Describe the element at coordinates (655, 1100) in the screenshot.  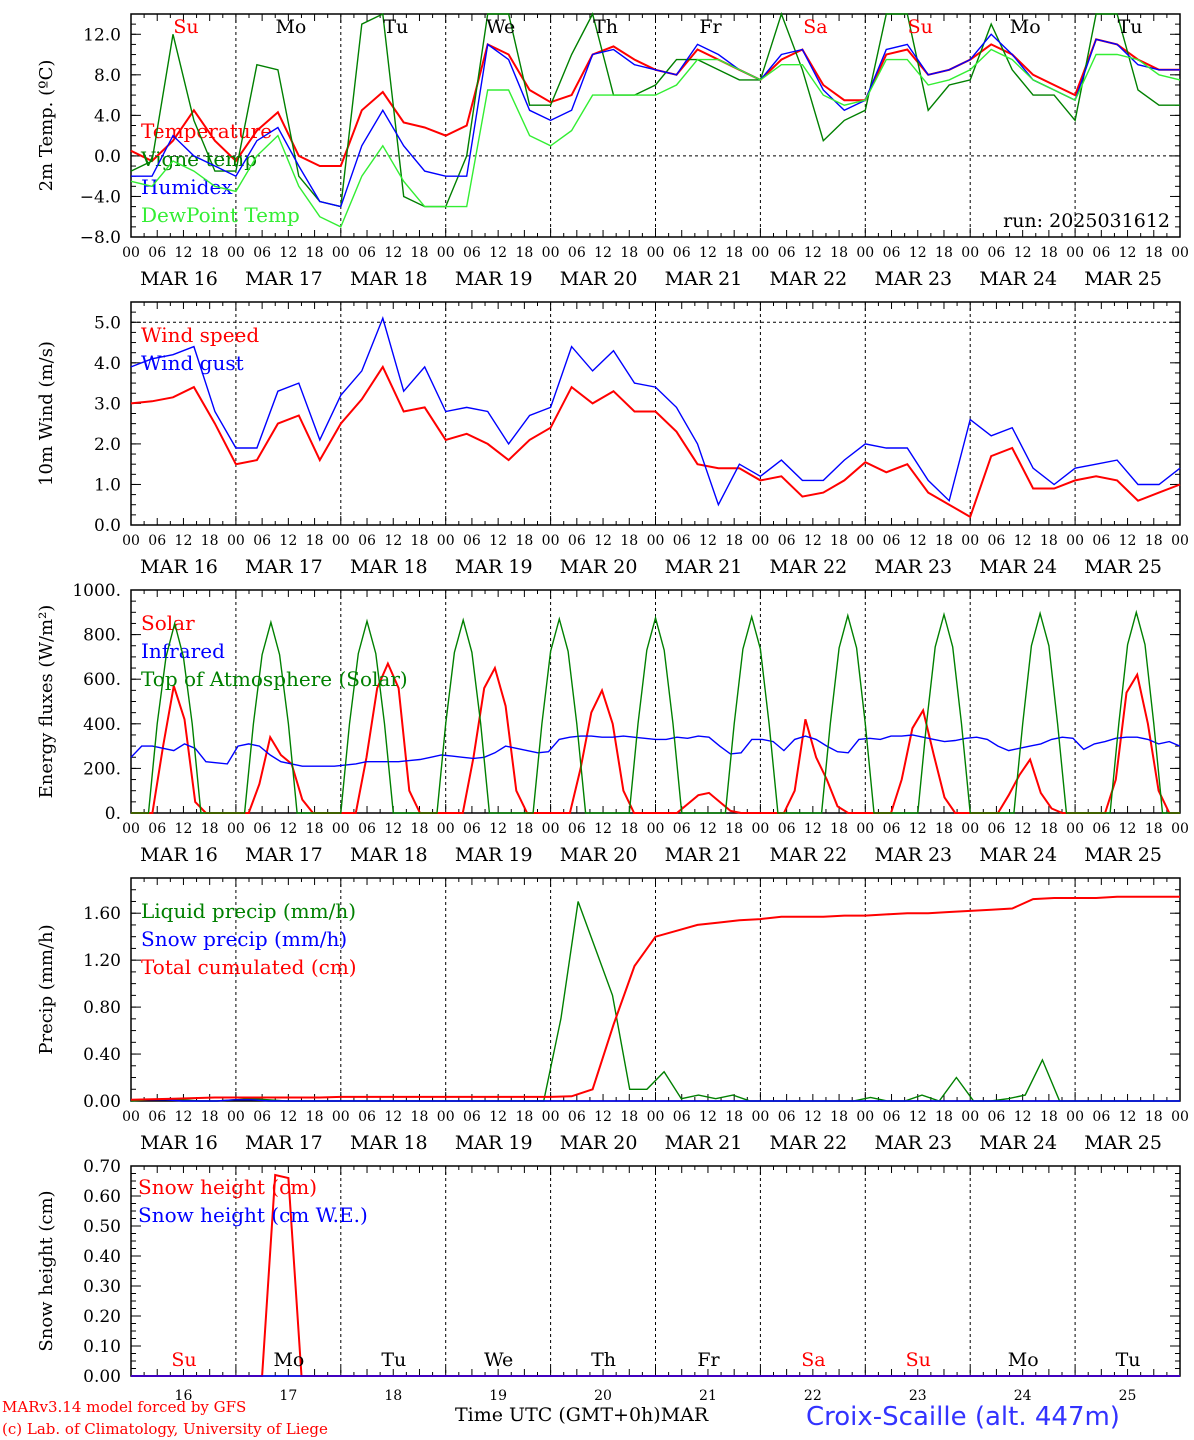
I see `series-line-snow-precip-mm-h-` at that location.